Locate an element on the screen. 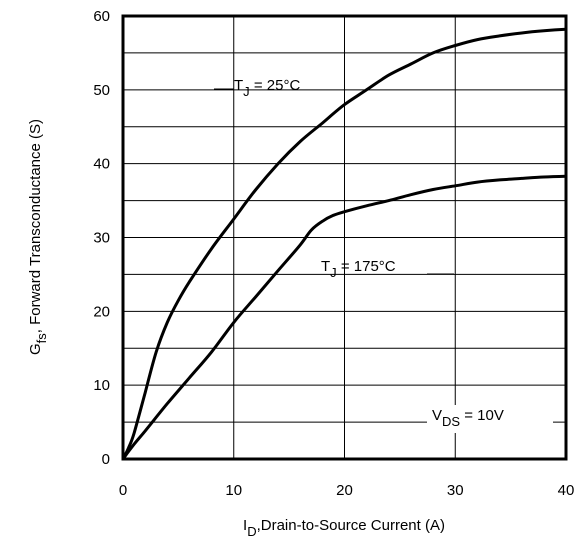  vds-annotation: VDS = 10V is located at coordinates (468, 418).